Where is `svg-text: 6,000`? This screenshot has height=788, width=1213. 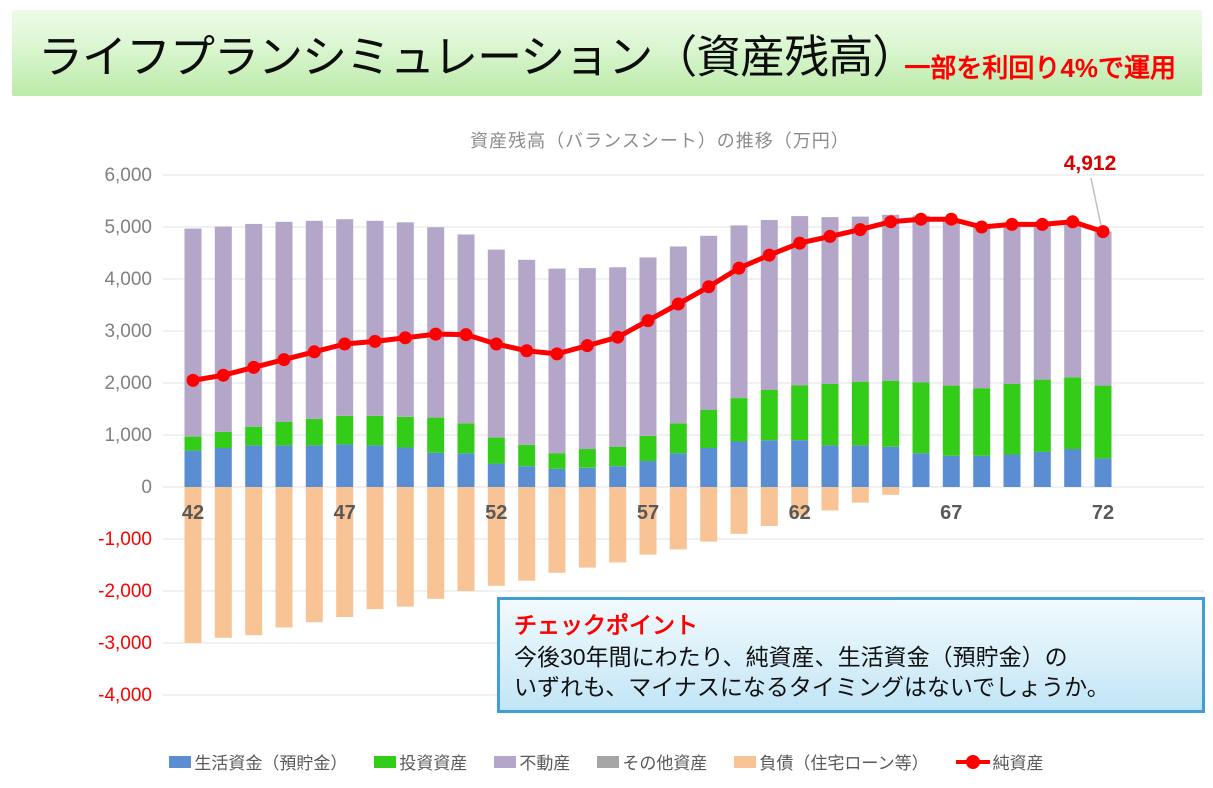
svg-text: 6,000 is located at coordinates (128, 175).